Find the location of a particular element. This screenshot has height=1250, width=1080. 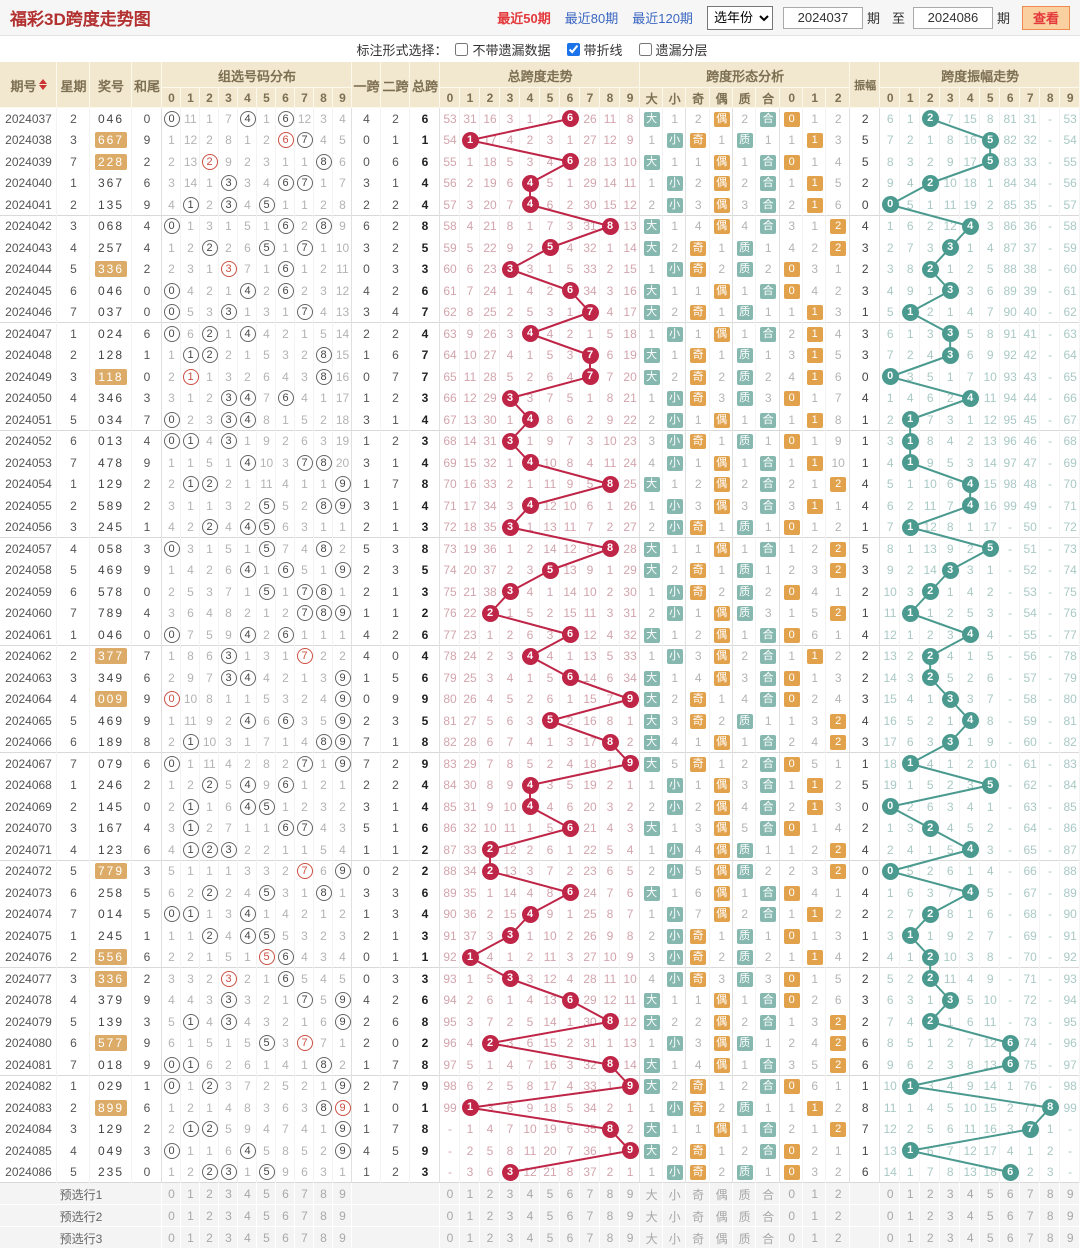

sort-icon is located at coordinates (42, 84).